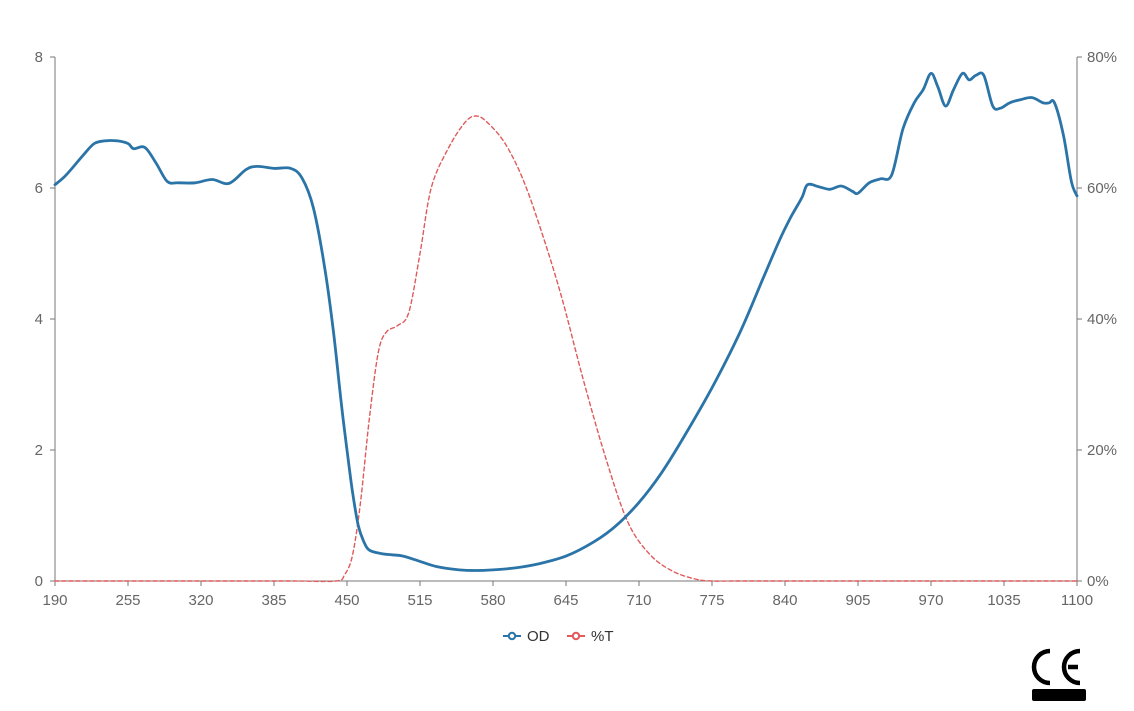 Image resolution: width=1134 pixels, height=711 pixels. What do you see at coordinates (638, 600) in the screenshot?
I see `x-tick-label: 710` at bounding box center [638, 600].